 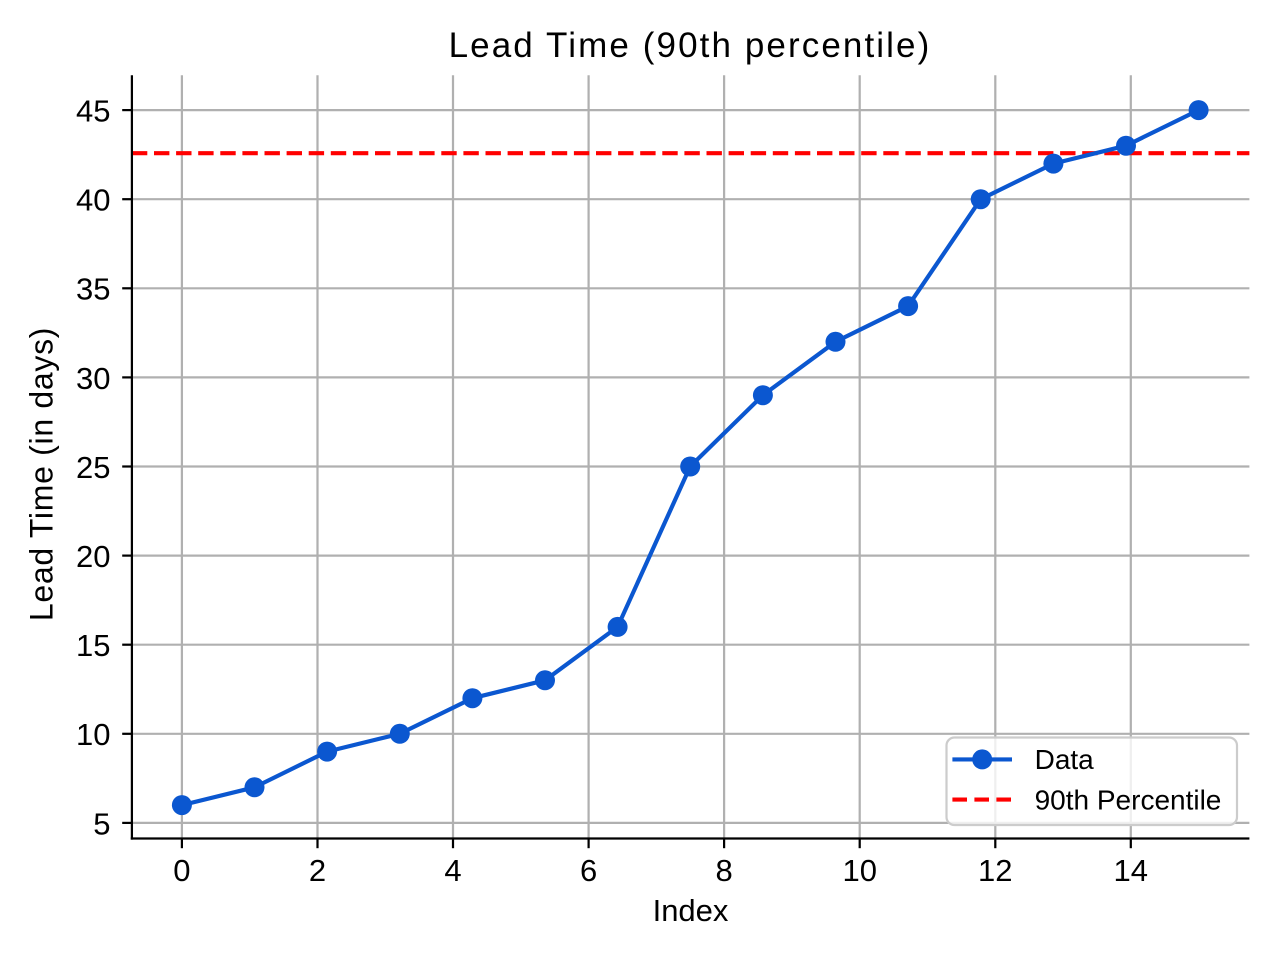 I want to click on svg-text: 30, so click(x=93, y=378).